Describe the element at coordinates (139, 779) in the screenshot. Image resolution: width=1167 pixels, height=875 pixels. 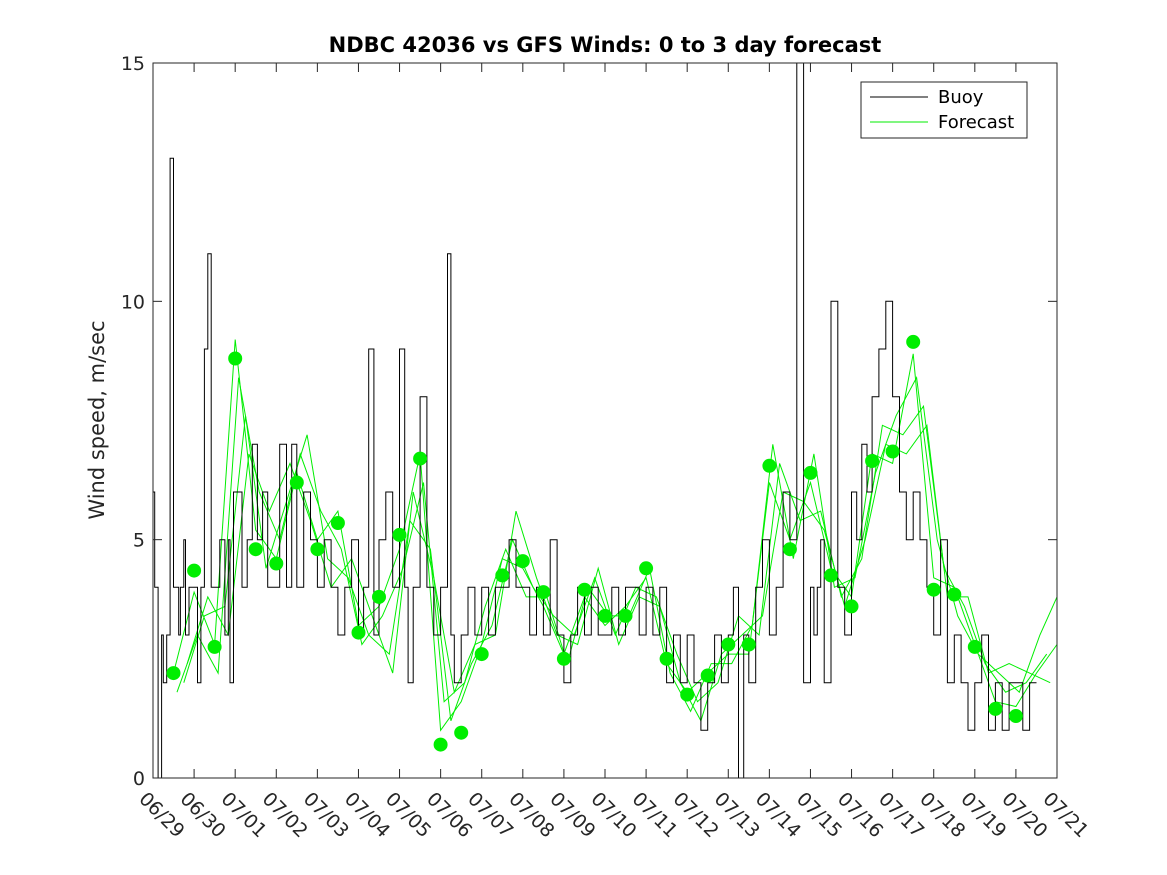
I see `y-tick-label: 0` at that location.